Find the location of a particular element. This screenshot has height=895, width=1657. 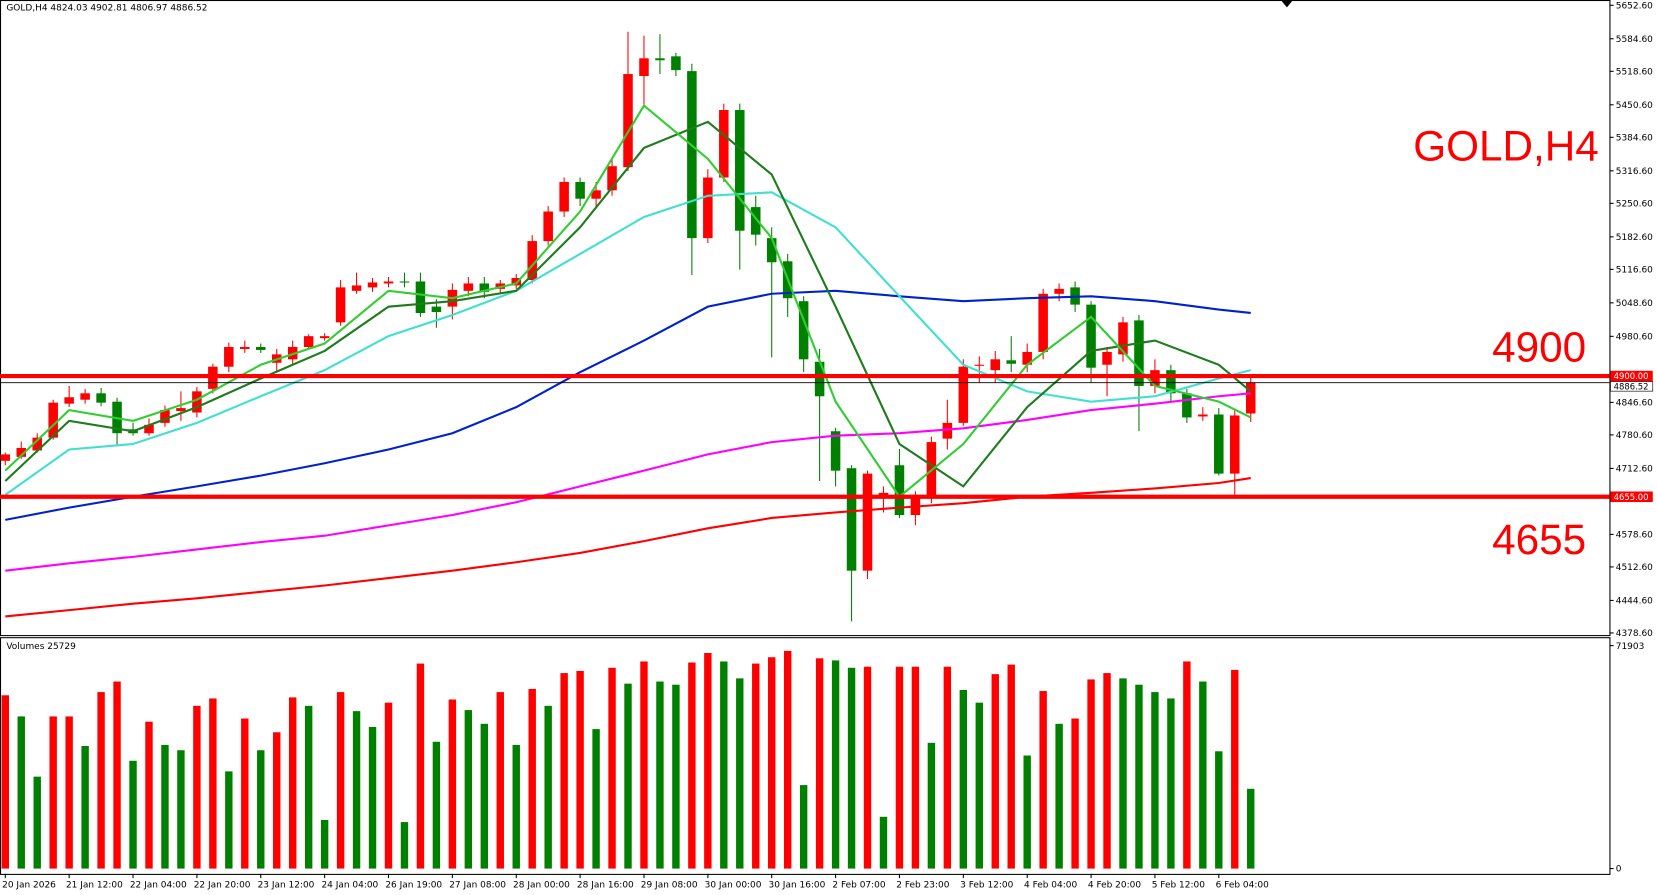

y-tick-label: 4578.60 is located at coordinates (1634, 536).